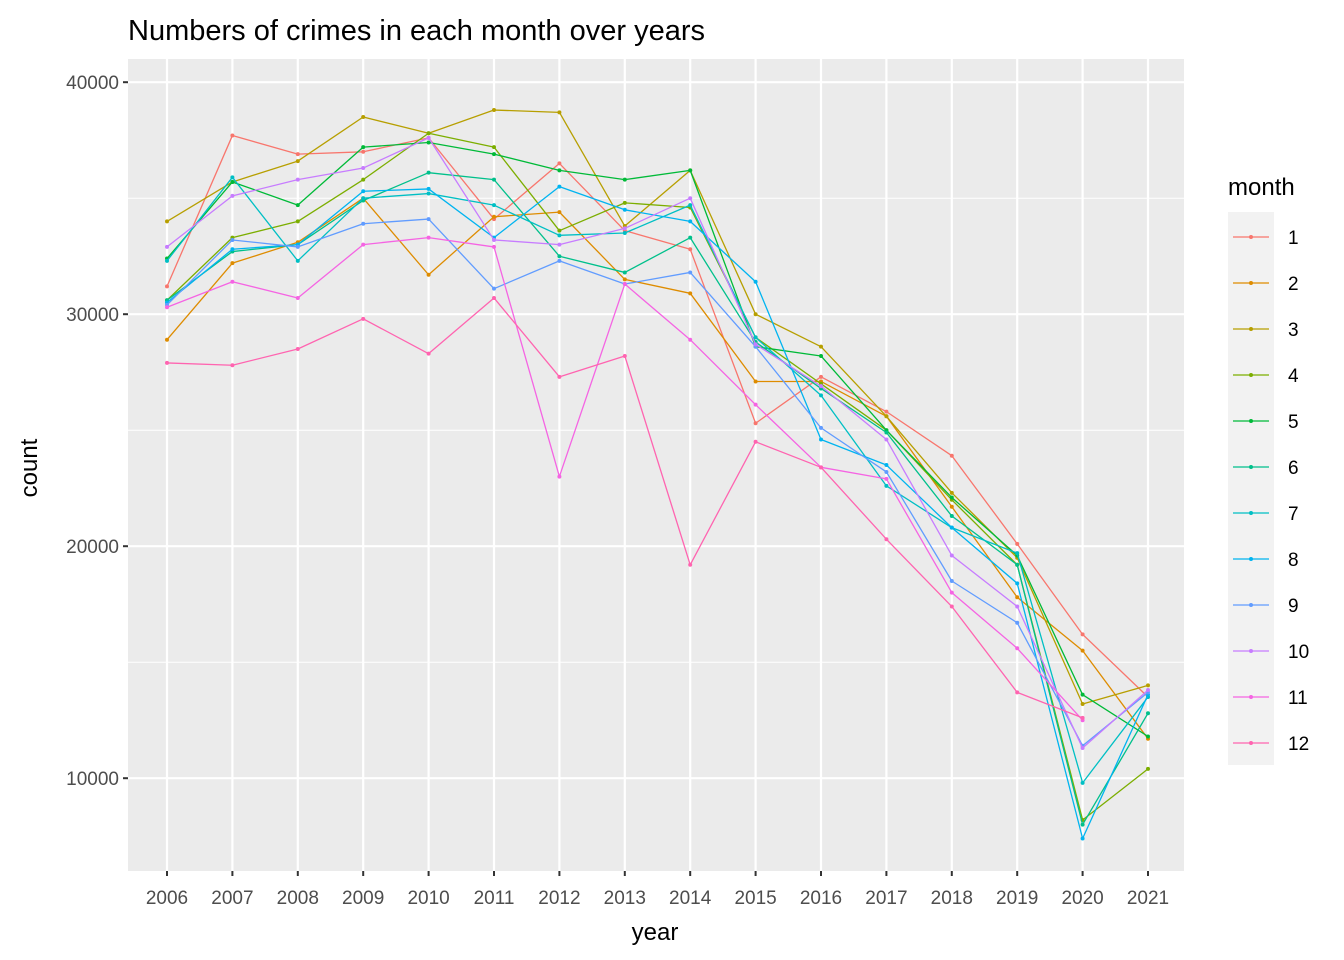 The height and width of the screenshot is (960, 1344). Describe the element at coordinates (92, 315) in the screenshot. I see `y-tick-label: 30000` at that location.